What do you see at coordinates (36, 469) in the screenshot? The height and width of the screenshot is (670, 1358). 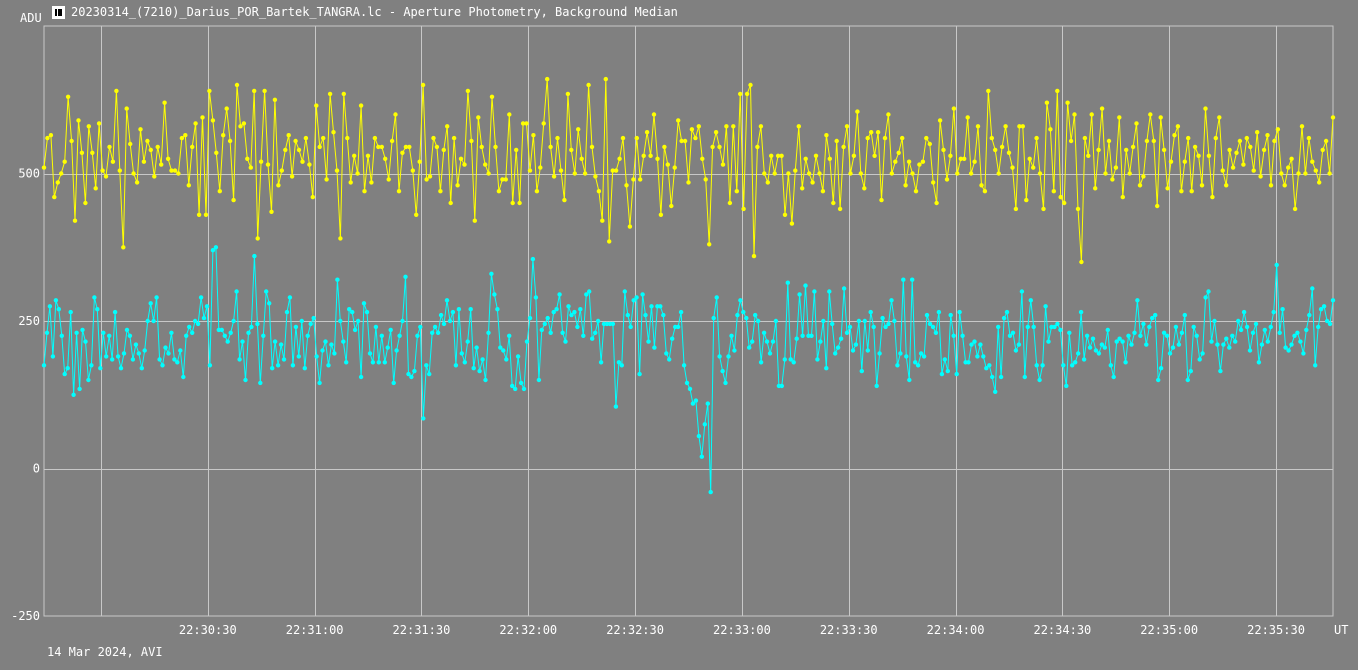 I see `y-tick-label: 0` at bounding box center [36, 469].